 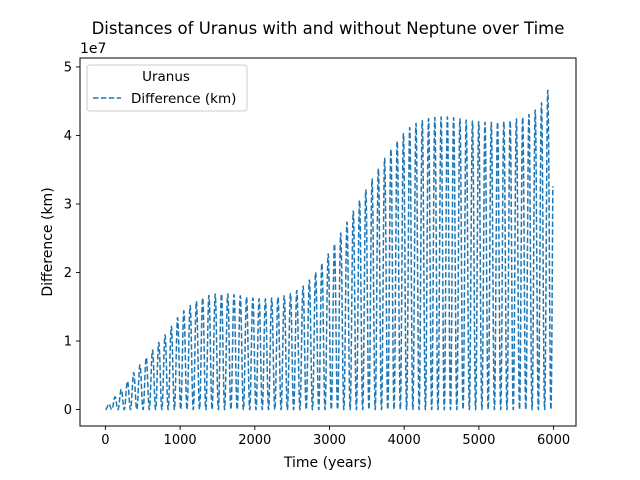 I want to click on x-tick-label: 3000, so click(x=329, y=440).